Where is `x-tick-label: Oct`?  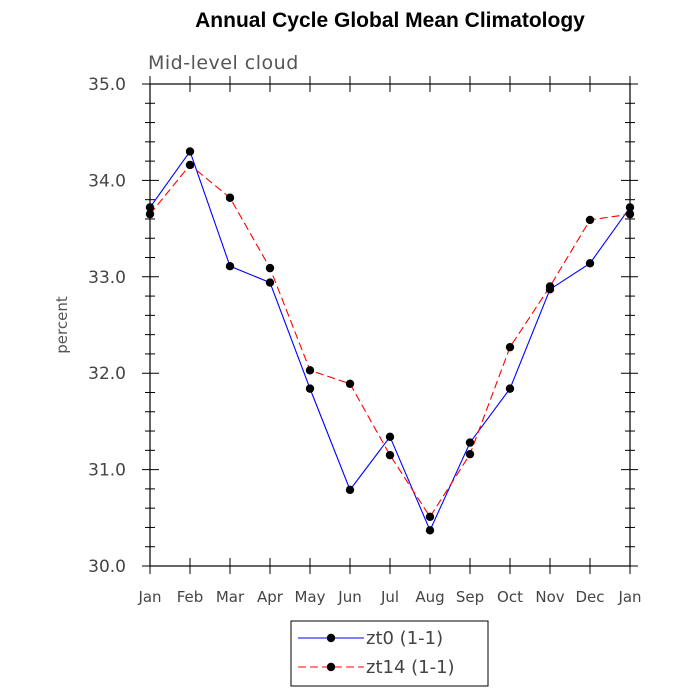 x-tick-label: Oct is located at coordinates (510, 597).